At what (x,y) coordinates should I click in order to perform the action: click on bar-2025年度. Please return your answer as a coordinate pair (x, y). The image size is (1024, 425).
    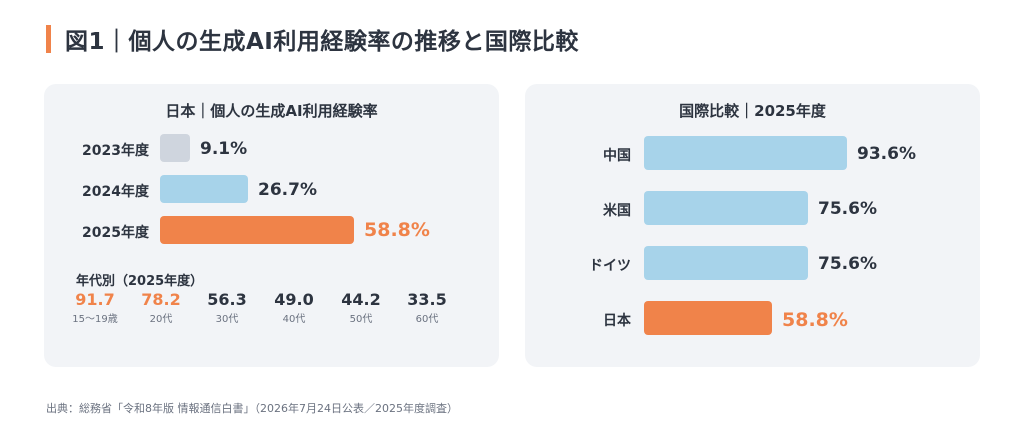
    Looking at the image, I should click on (257, 230).